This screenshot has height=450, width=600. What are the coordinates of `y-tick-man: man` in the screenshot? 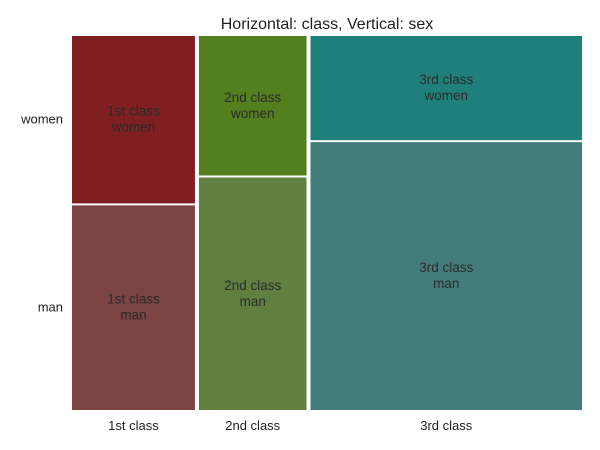 It's located at (50, 307).